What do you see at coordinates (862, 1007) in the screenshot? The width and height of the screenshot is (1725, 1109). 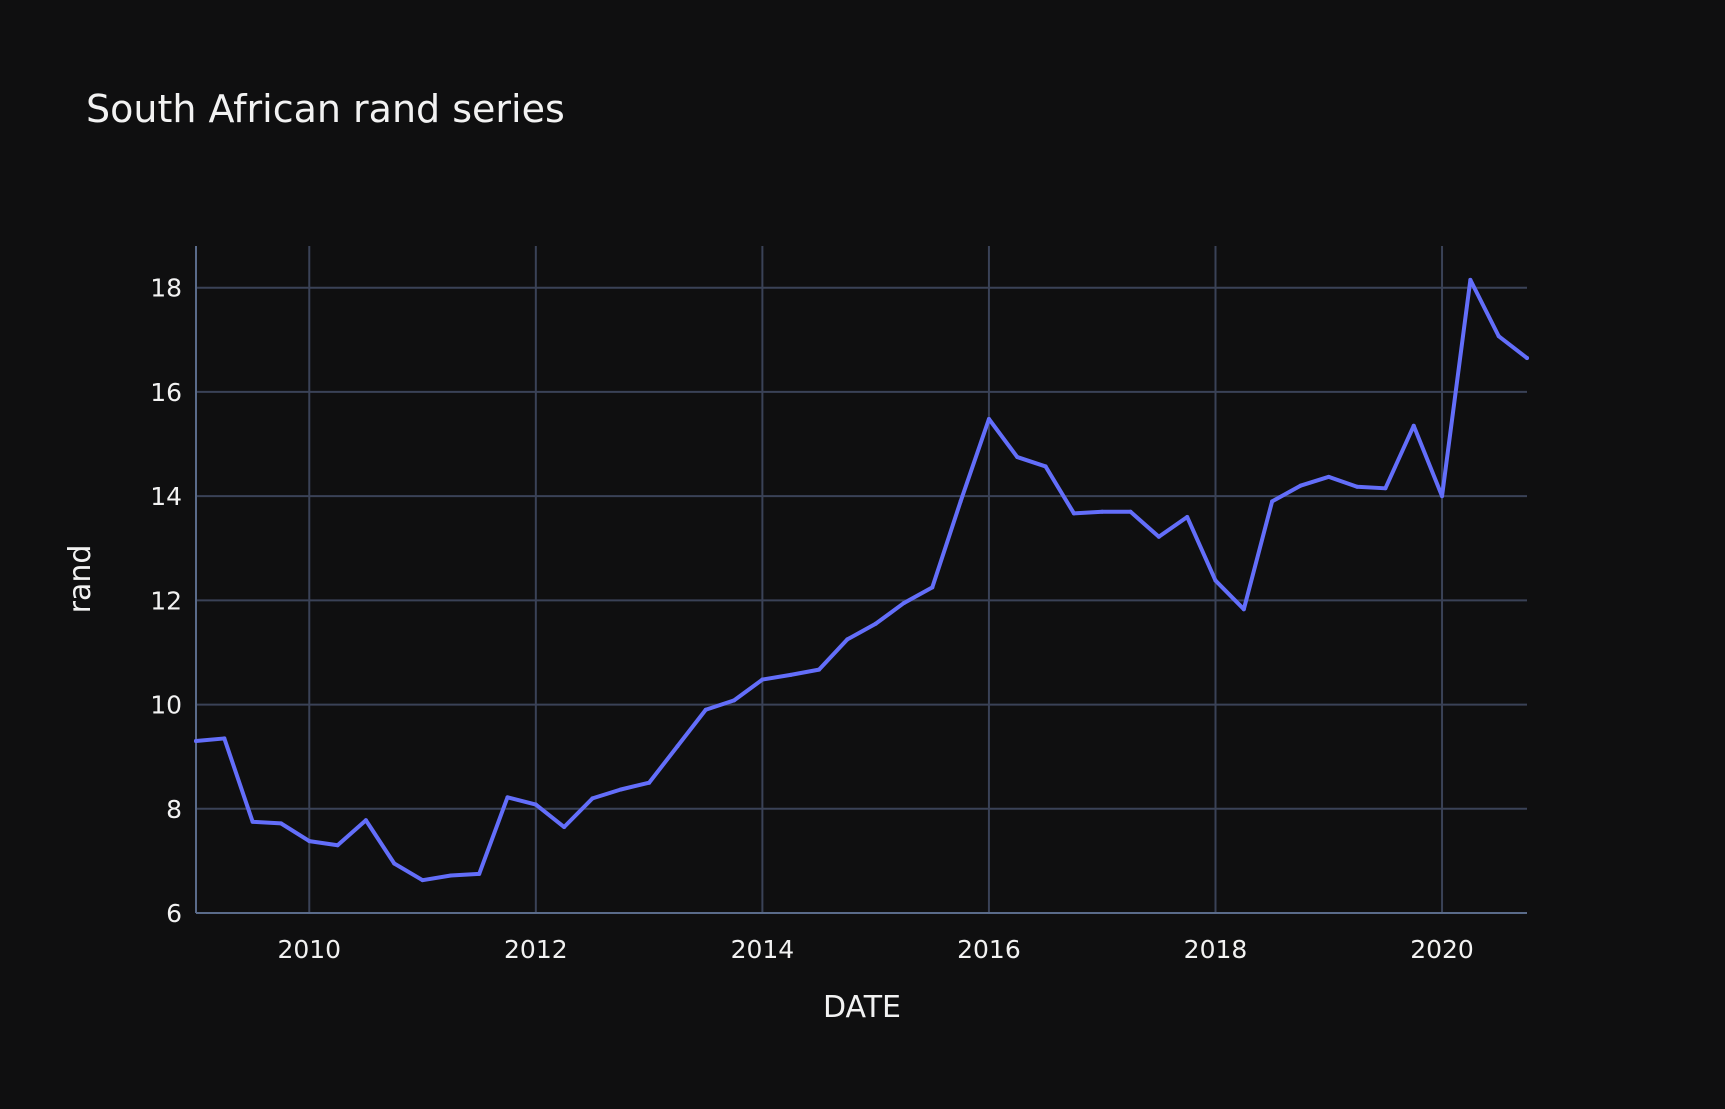 I see `x-axis-title: DATE` at bounding box center [862, 1007].